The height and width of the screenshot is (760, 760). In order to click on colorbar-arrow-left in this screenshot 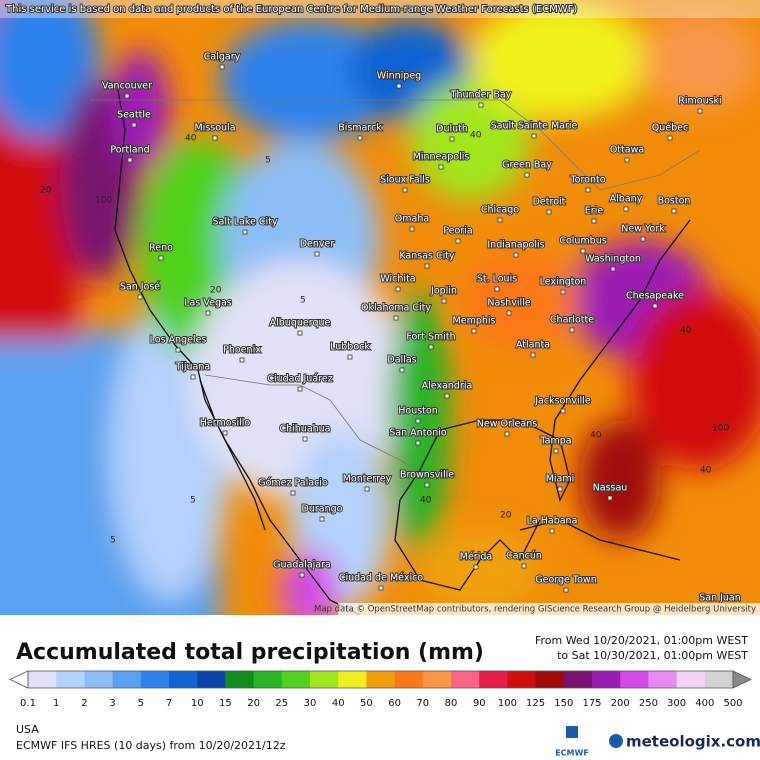, I will do `click(19, 679)`.